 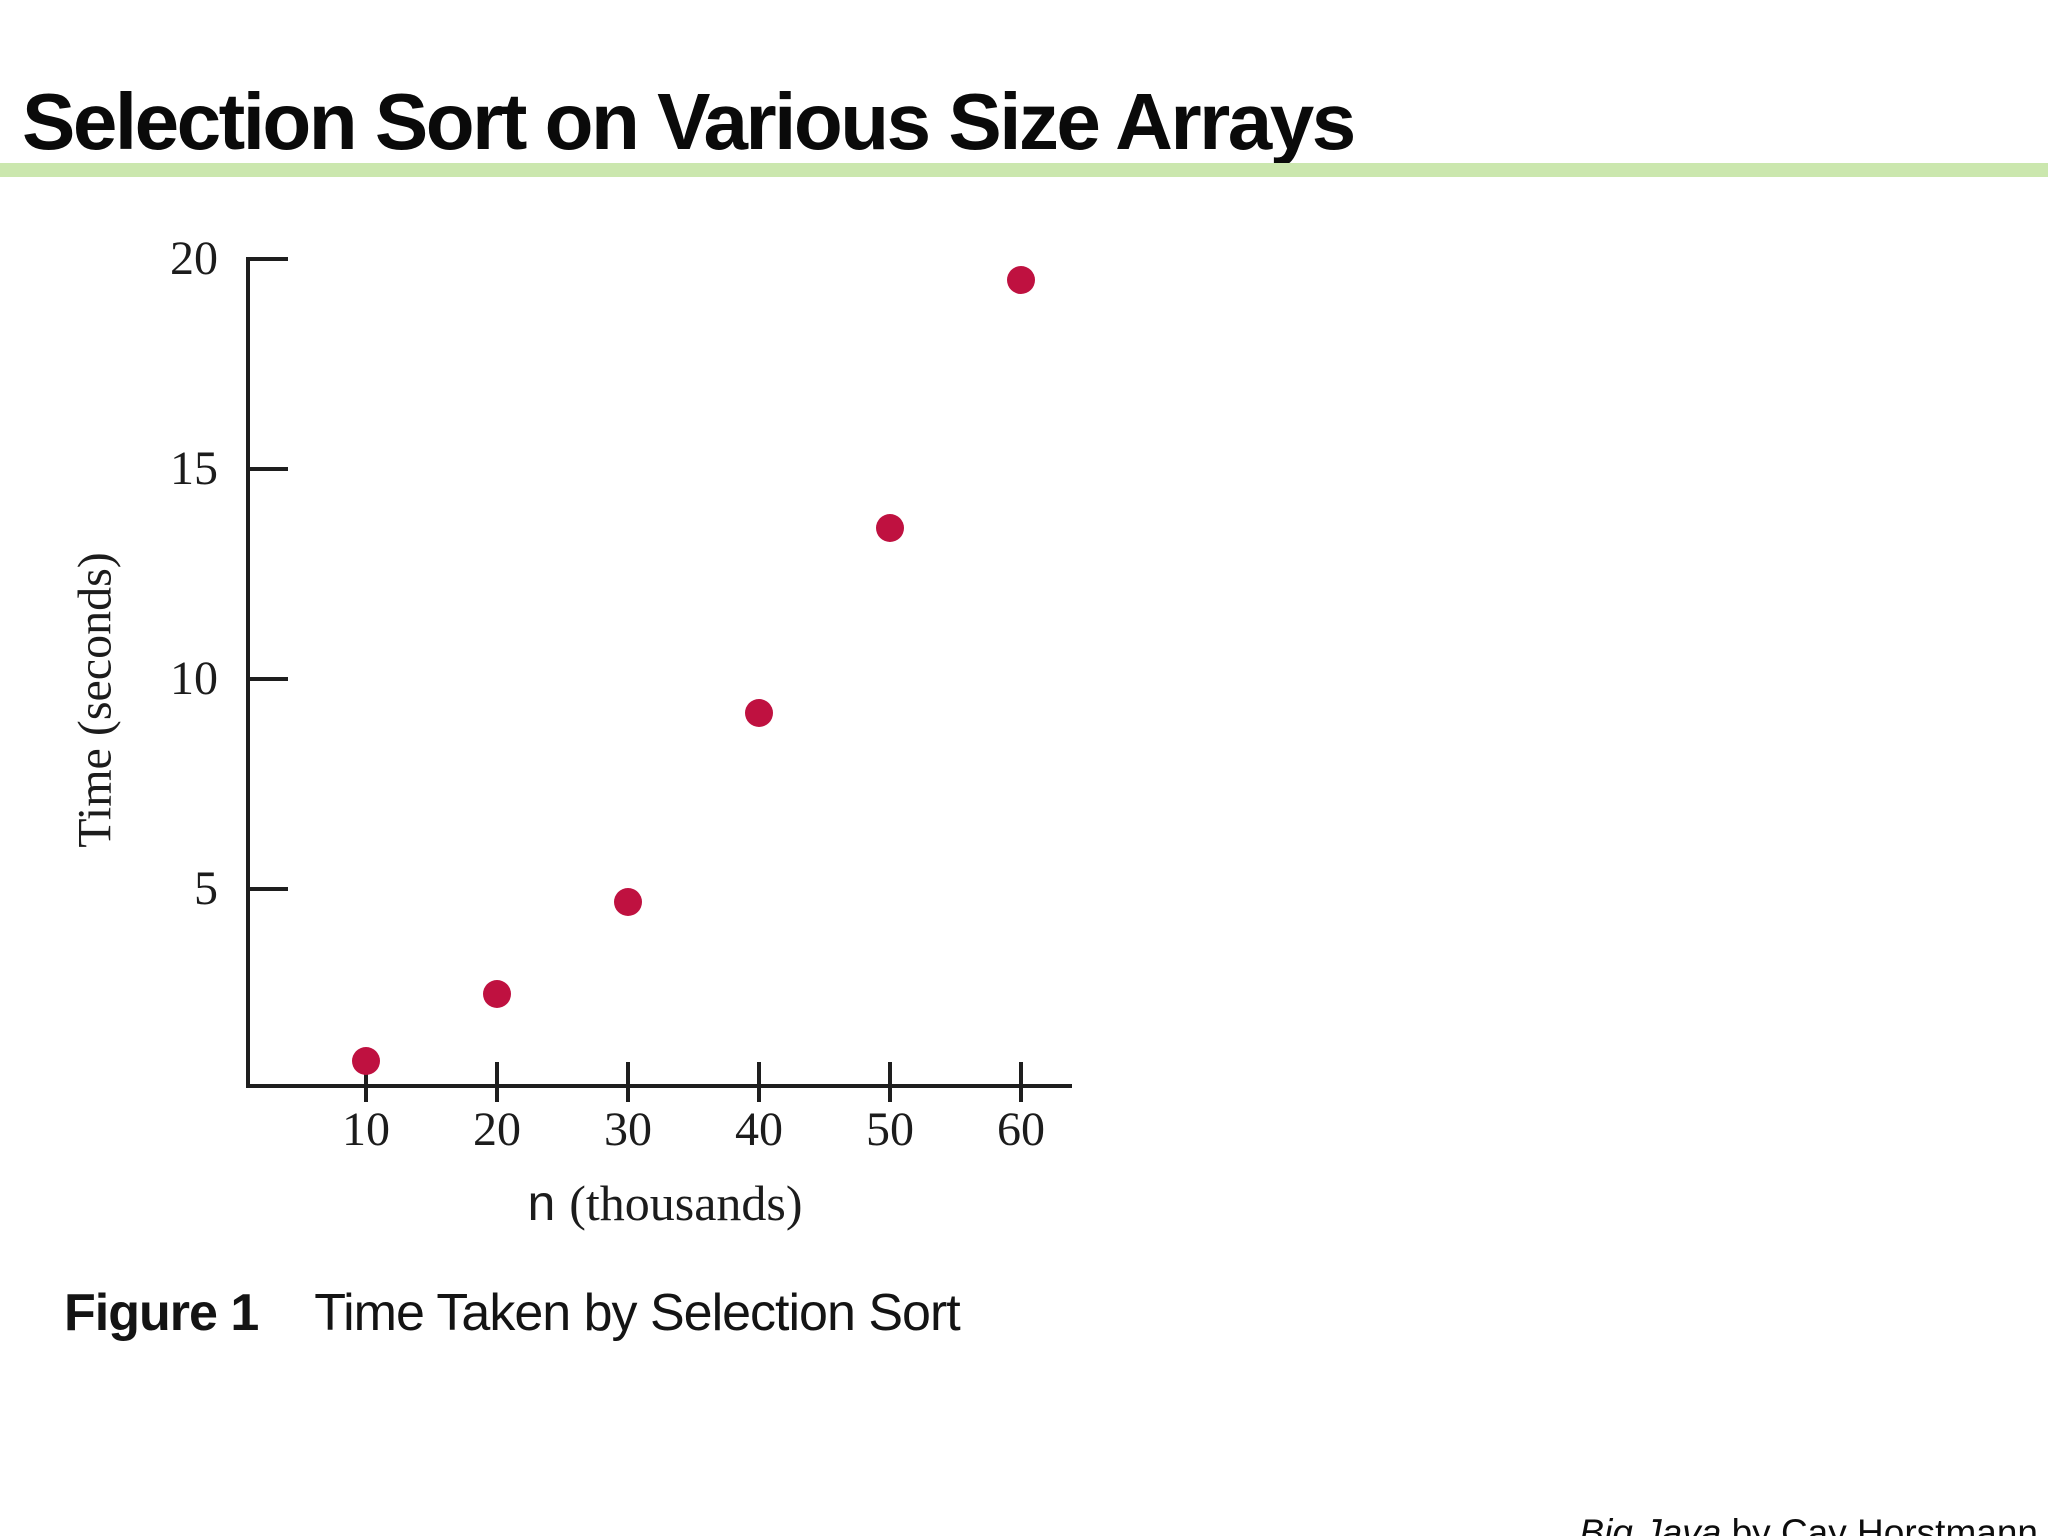 What do you see at coordinates (890, 1129) in the screenshot?
I see `x-tick-label: 50` at bounding box center [890, 1129].